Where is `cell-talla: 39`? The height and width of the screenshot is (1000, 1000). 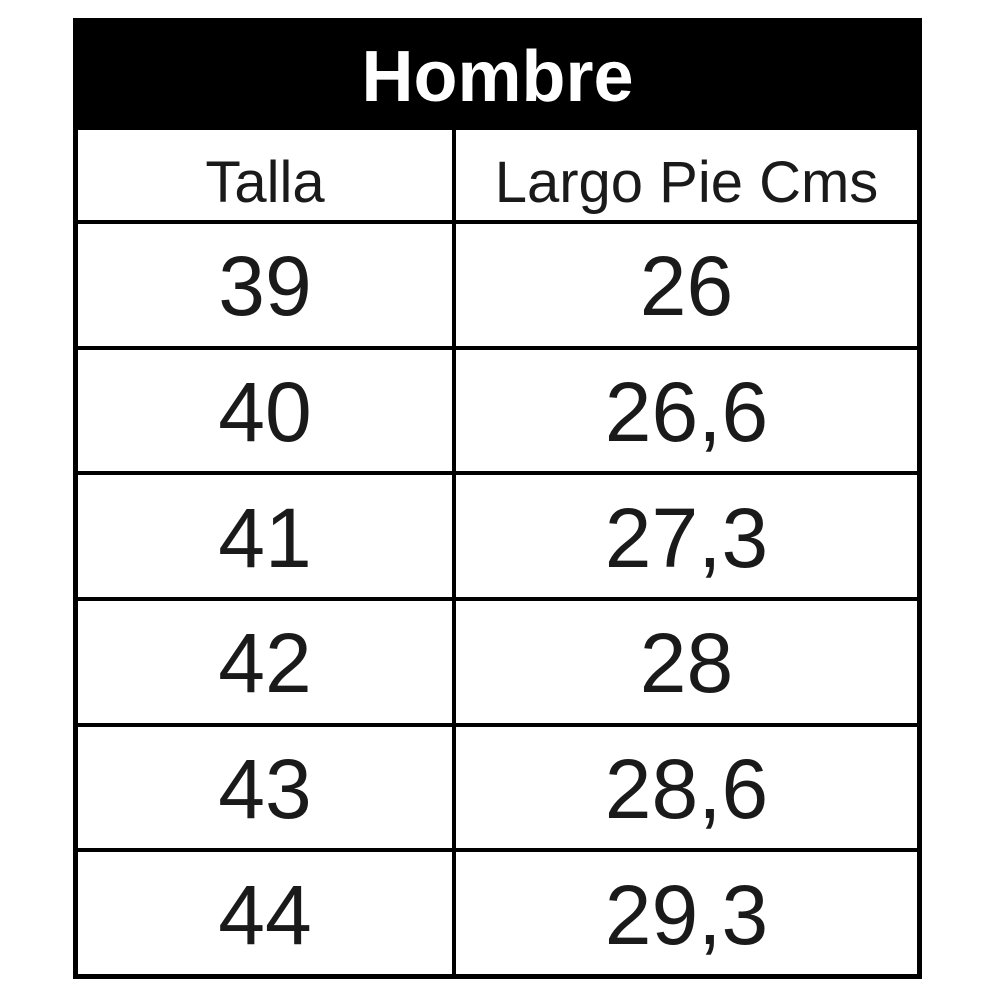
cell-talla: 39 is located at coordinates (267, 285).